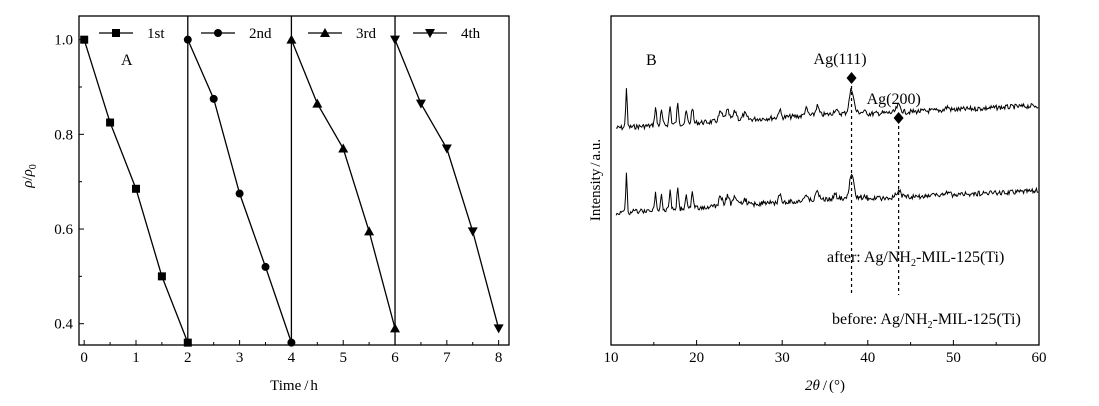  I want to click on panel-b-y-axis-label: Intensity/a.u., so click(596, 180).